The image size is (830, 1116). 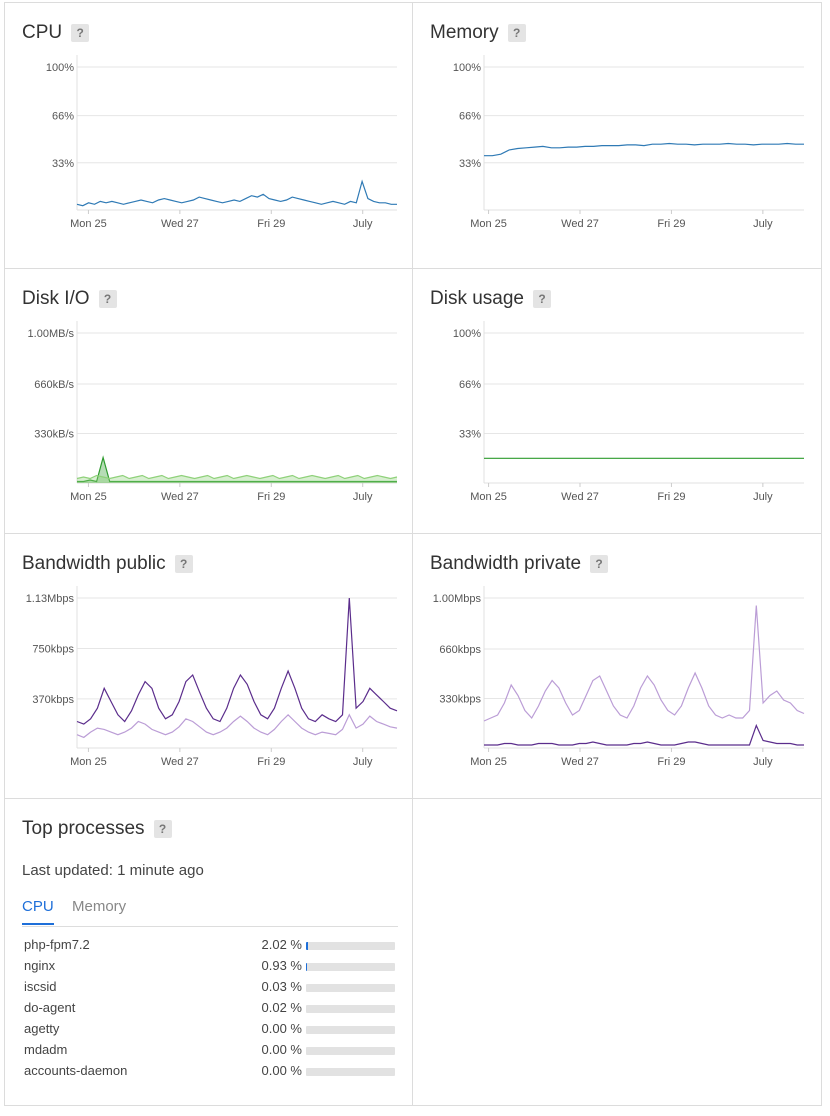 I want to click on top-processes-title: Top processes ?, so click(x=97, y=829).